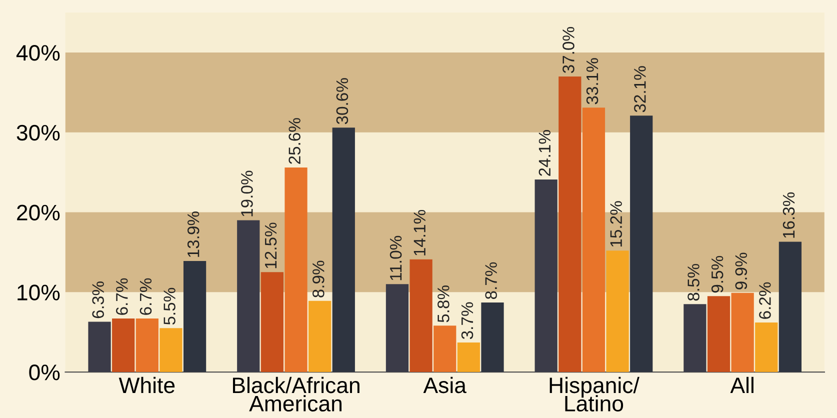  Describe the element at coordinates (296, 394) in the screenshot. I see `x-tick-label: Black/African American` at that location.